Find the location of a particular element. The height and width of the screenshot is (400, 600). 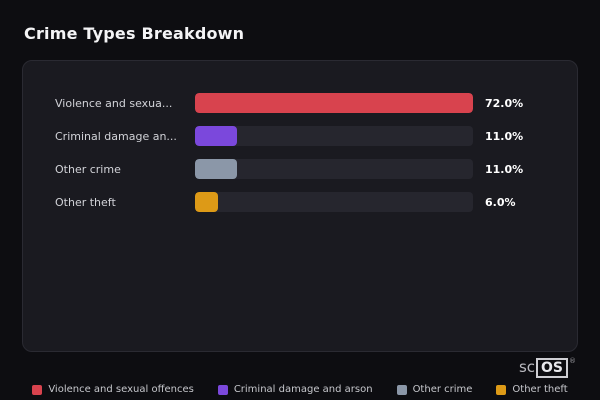

bar-row: Criminal damage an... 11.0% is located at coordinates (299, 136).